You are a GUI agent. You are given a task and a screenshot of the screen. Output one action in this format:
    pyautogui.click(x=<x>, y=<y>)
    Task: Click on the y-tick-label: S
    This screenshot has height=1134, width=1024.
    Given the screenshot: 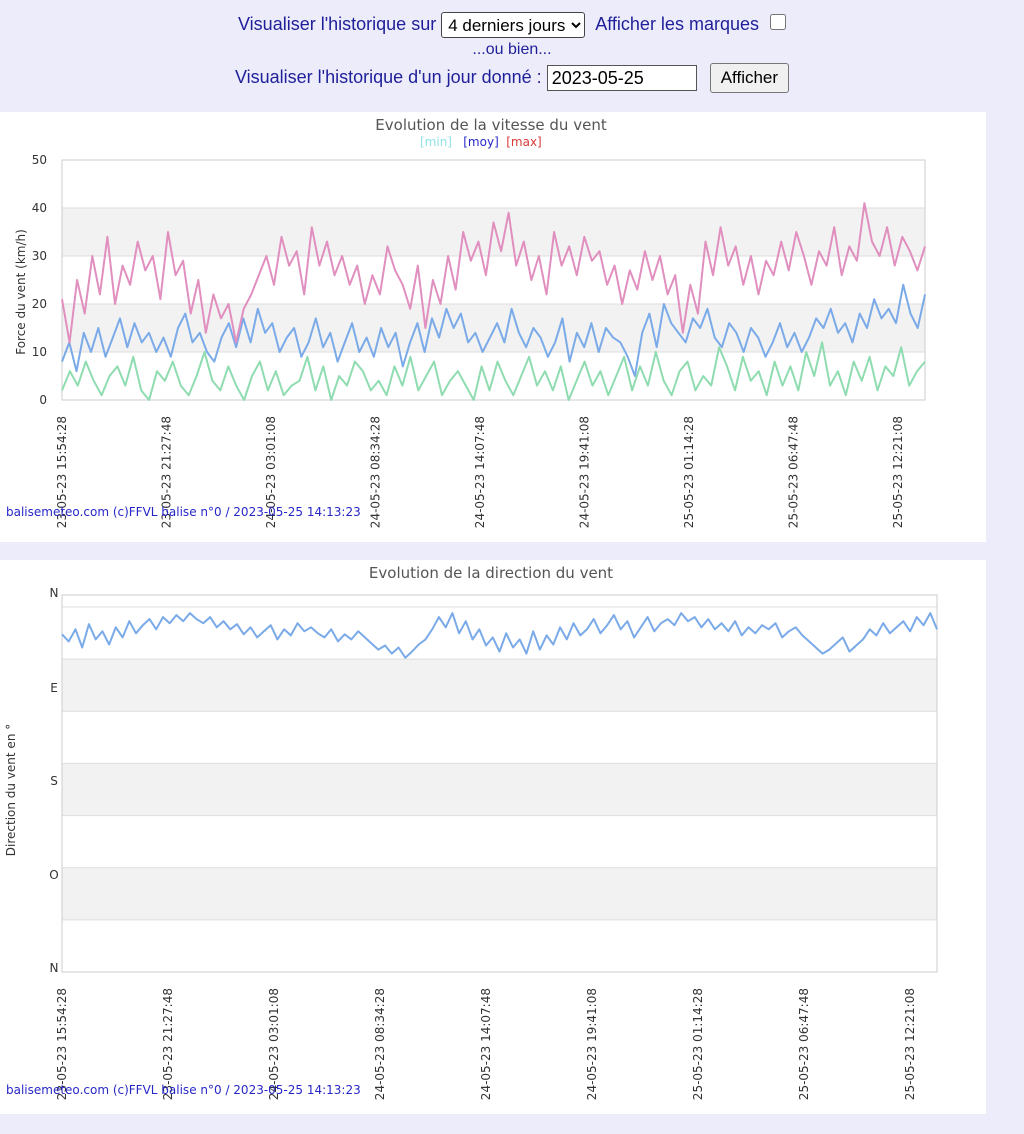 What is the action you would take?
    pyautogui.click(x=54, y=781)
    